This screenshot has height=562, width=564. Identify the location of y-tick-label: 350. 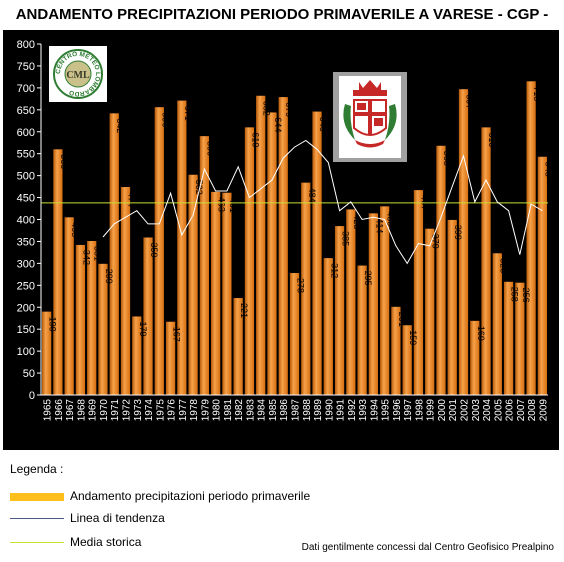
(26, 242).